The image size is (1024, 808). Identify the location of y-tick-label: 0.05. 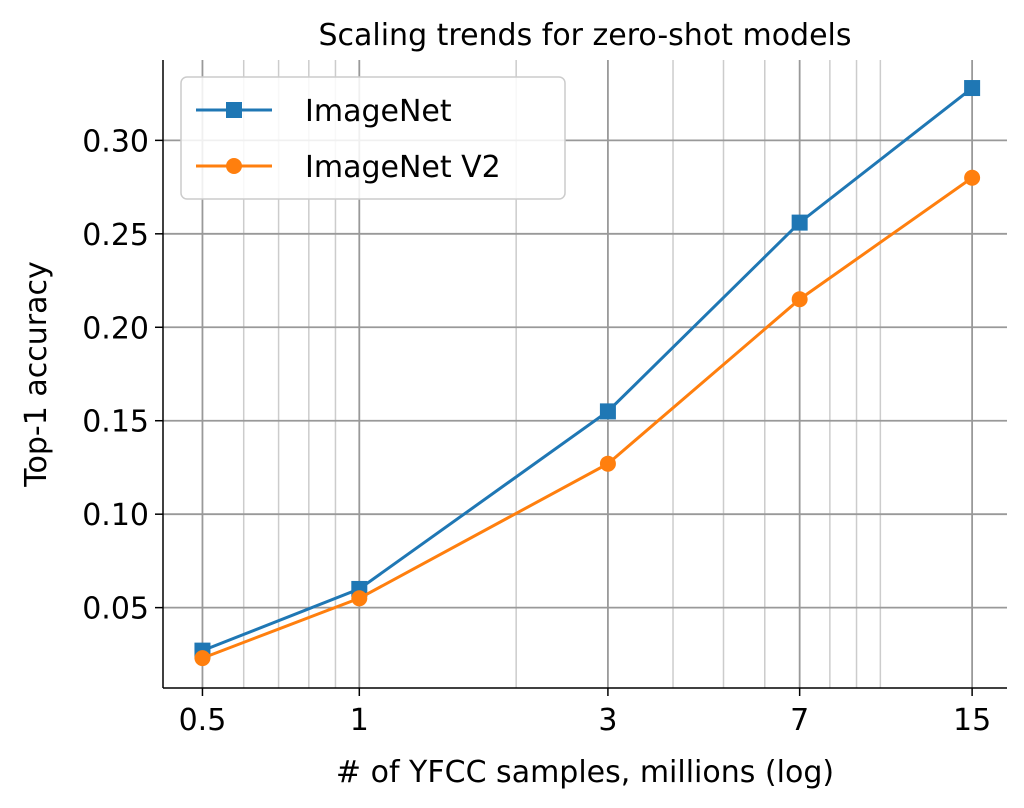
(115, 609).